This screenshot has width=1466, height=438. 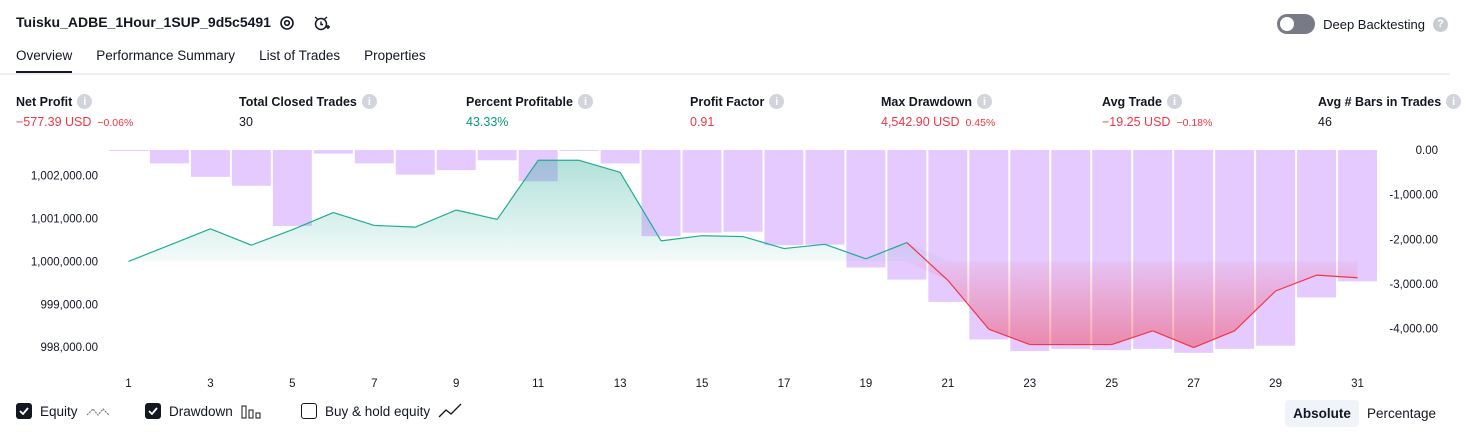 What do you see at coordinates (143, 22) in the screenshot?
I see `strategy-title: Tuisku_ADBE_1Hour_1SUP_9d5c5491` at bounding box center [143, 22].